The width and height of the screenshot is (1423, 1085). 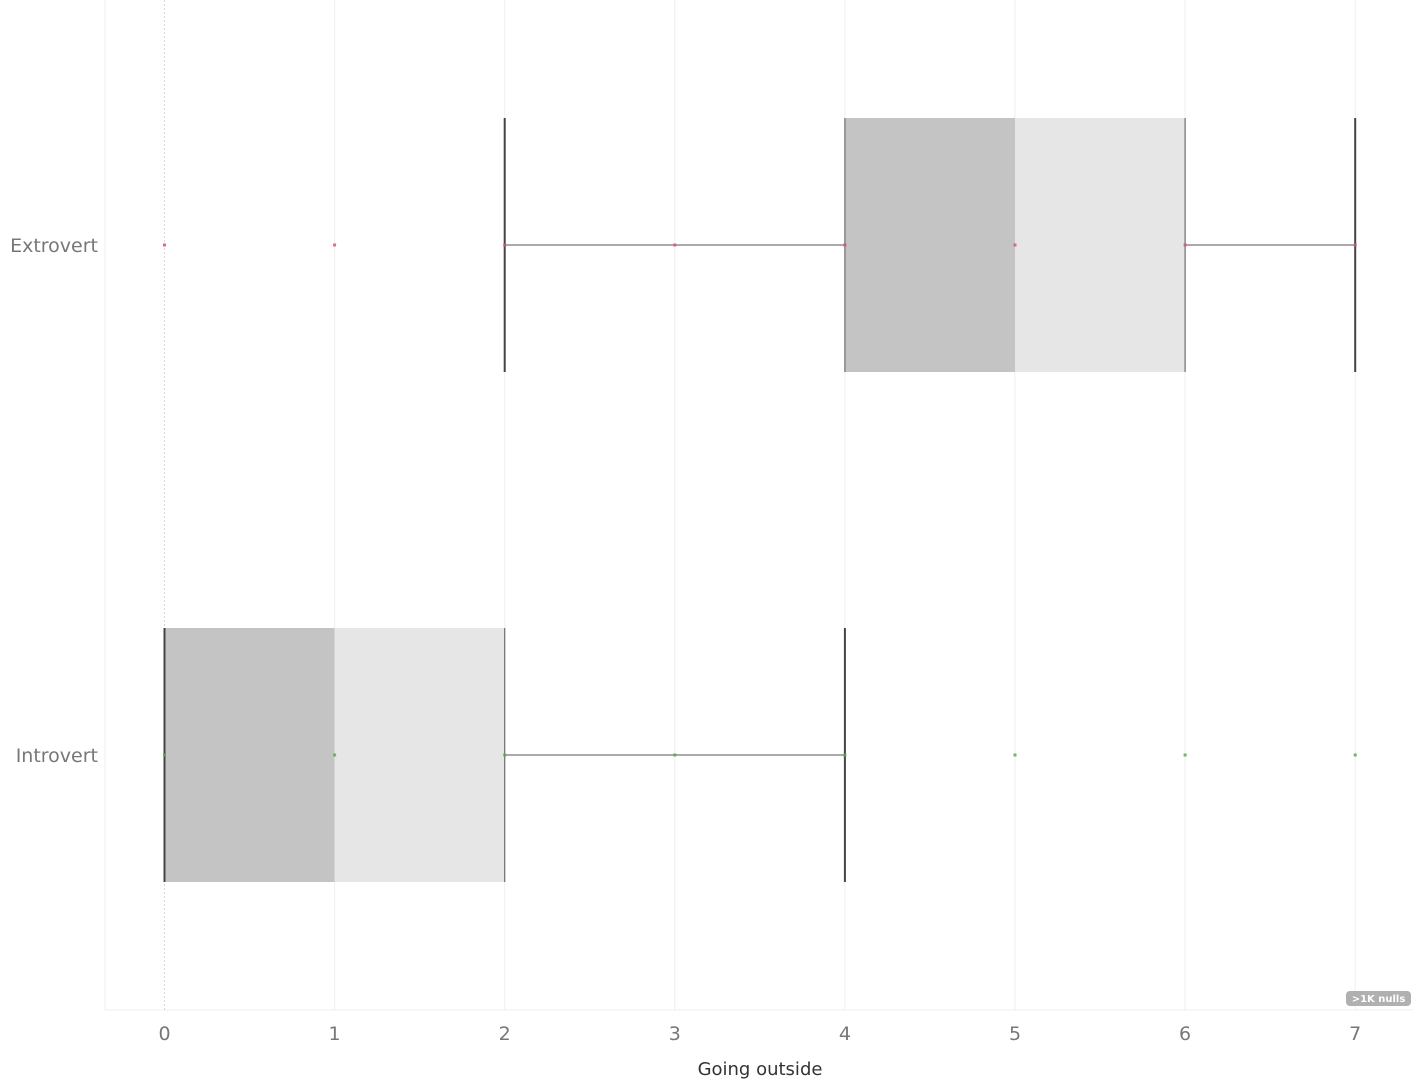 What do you see at coordinates (335, 1034) in the screenshot?
I see `x-tick-label-1: 1` at bounding box center [335, 1034].